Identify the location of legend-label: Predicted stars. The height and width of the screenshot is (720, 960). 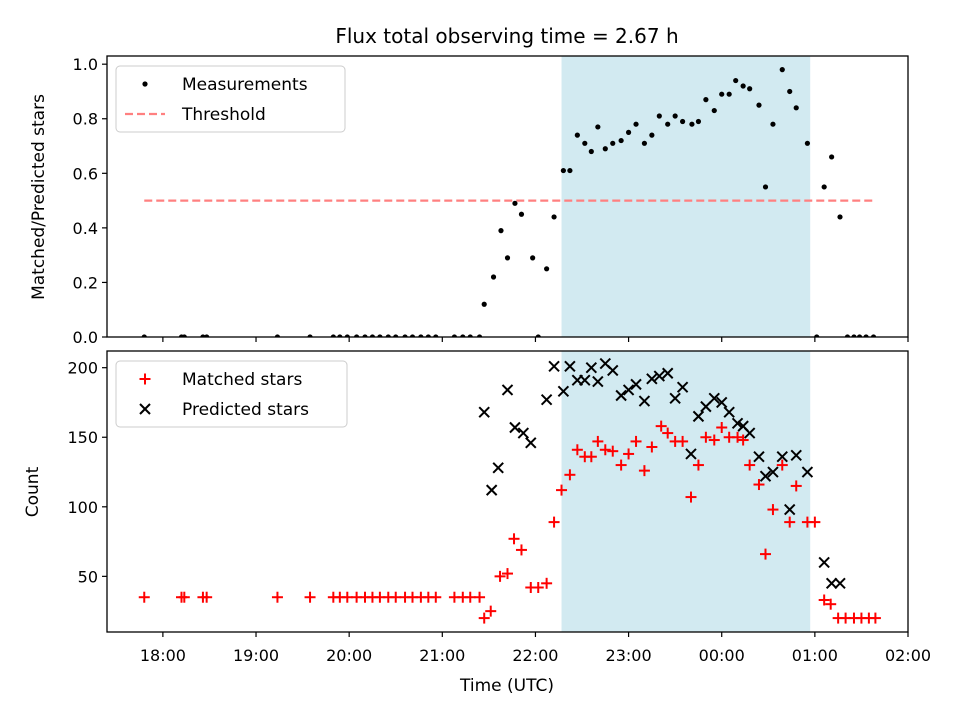
(245, 410).